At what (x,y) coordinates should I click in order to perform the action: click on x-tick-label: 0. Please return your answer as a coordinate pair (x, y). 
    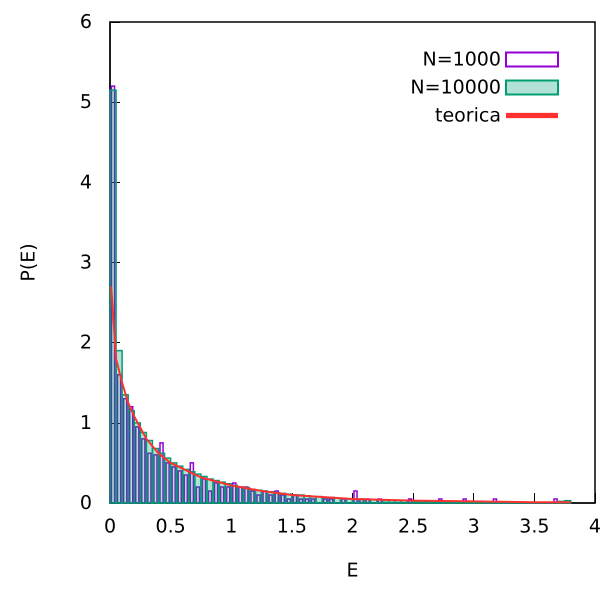
    Looking at the image, I should click on (110, 527).